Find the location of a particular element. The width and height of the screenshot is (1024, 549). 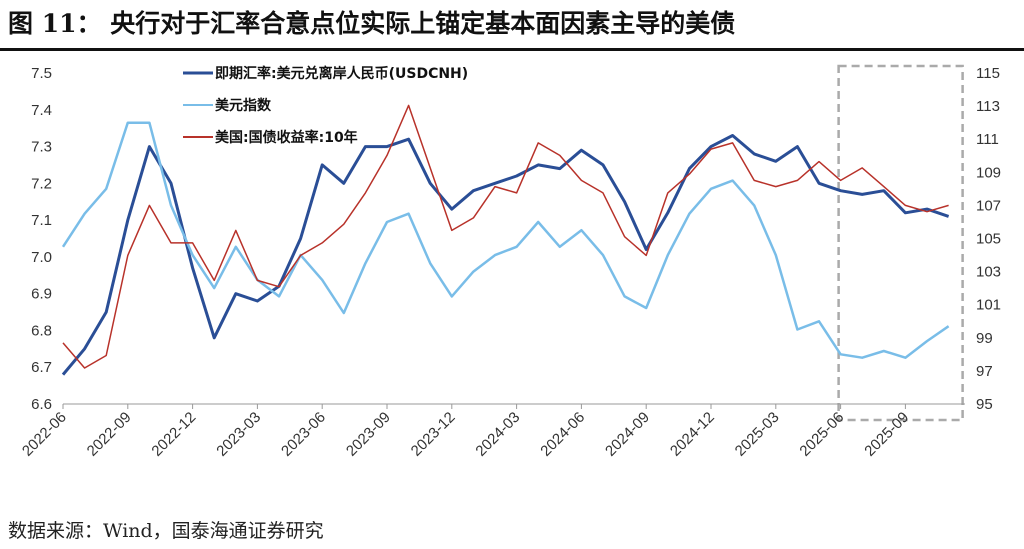

x-tick-label: 2025-06 is located at coordinates (821, 434).